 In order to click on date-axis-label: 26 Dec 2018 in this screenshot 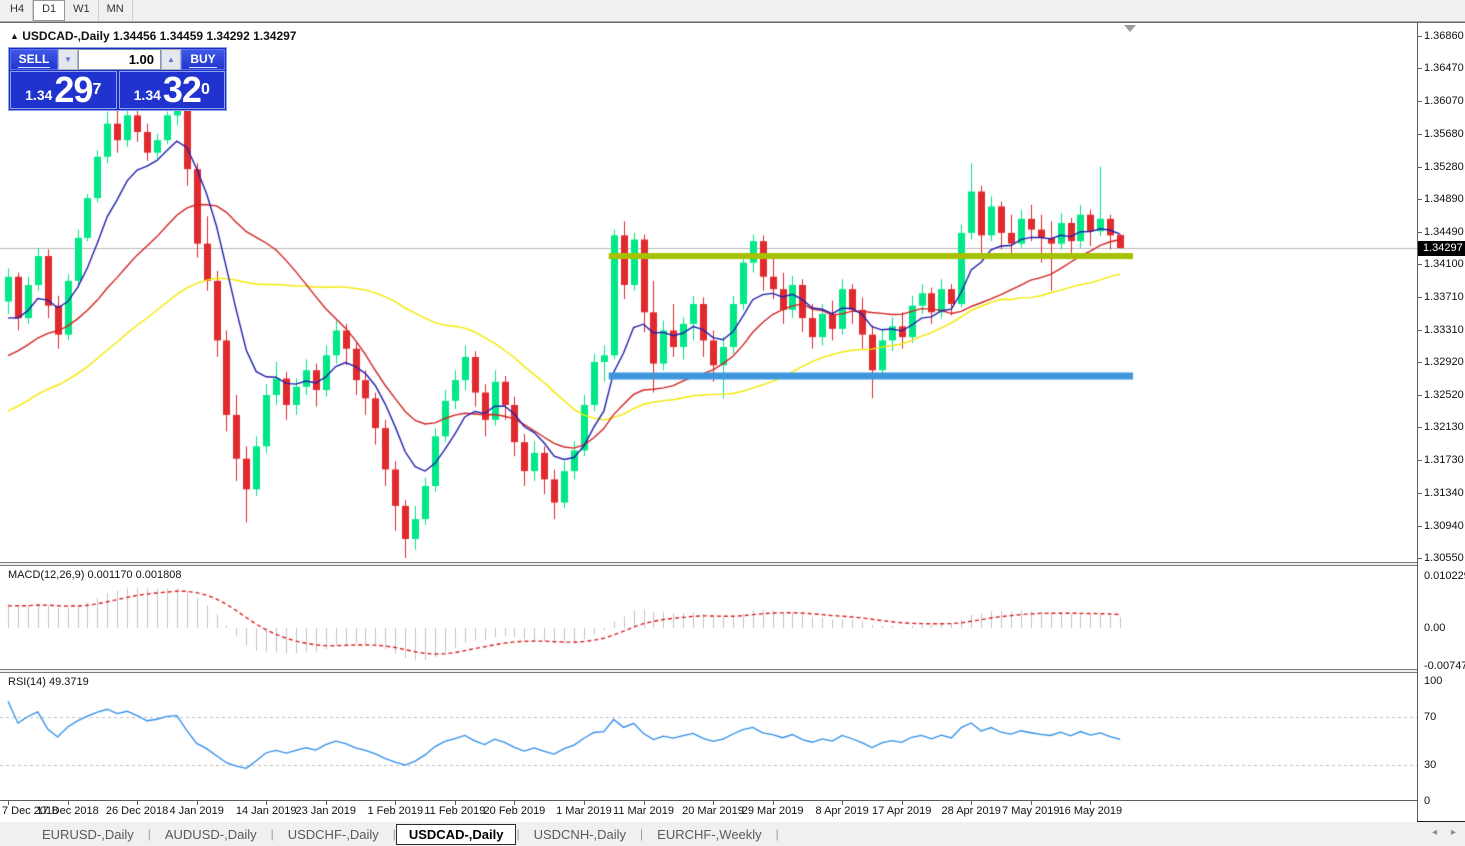, I will do `click(137, 811)`.